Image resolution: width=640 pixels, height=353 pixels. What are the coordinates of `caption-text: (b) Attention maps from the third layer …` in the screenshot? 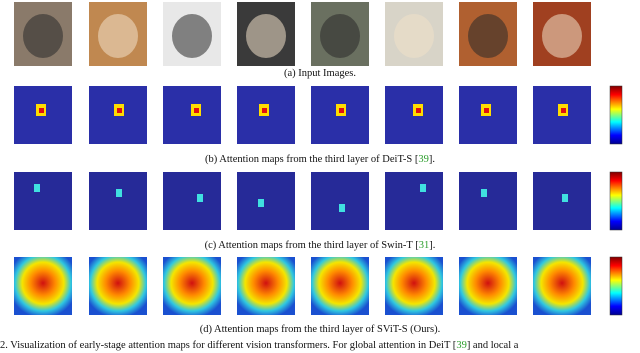 It's located at (312, 159).